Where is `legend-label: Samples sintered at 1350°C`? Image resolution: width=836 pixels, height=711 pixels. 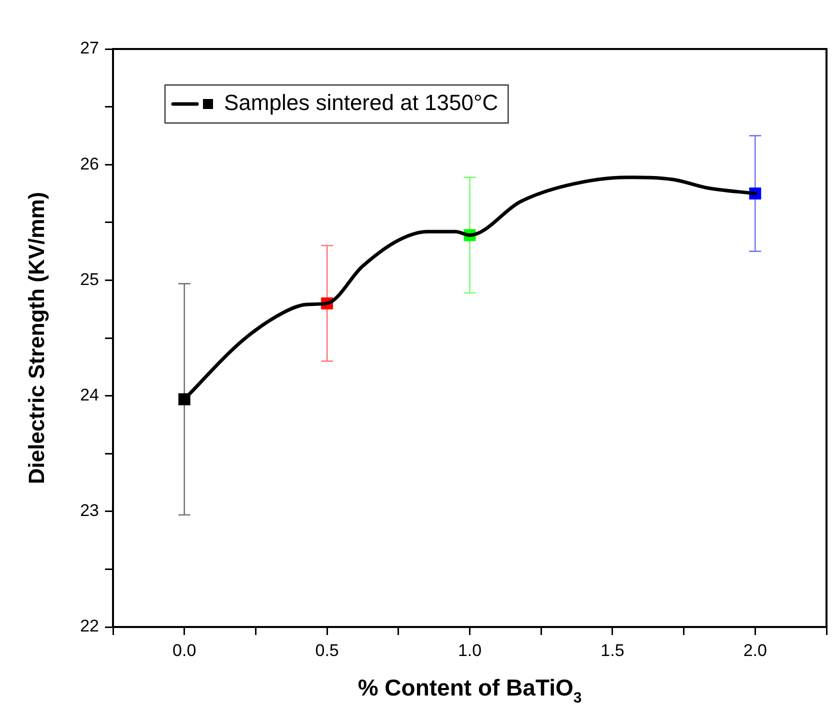
legend-label: Samples sintered at 1350°C is located at coordinates (361, 103).